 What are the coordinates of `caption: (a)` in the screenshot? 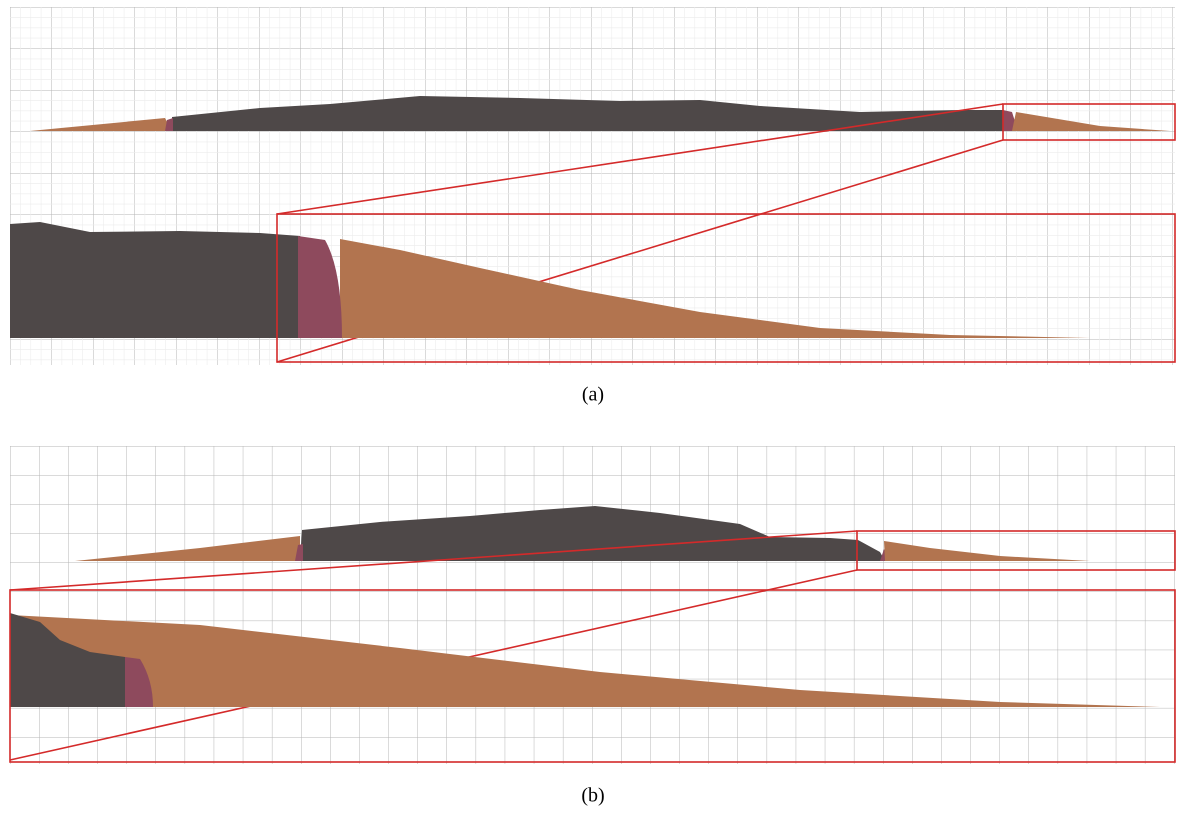 It's located at (593, 395).